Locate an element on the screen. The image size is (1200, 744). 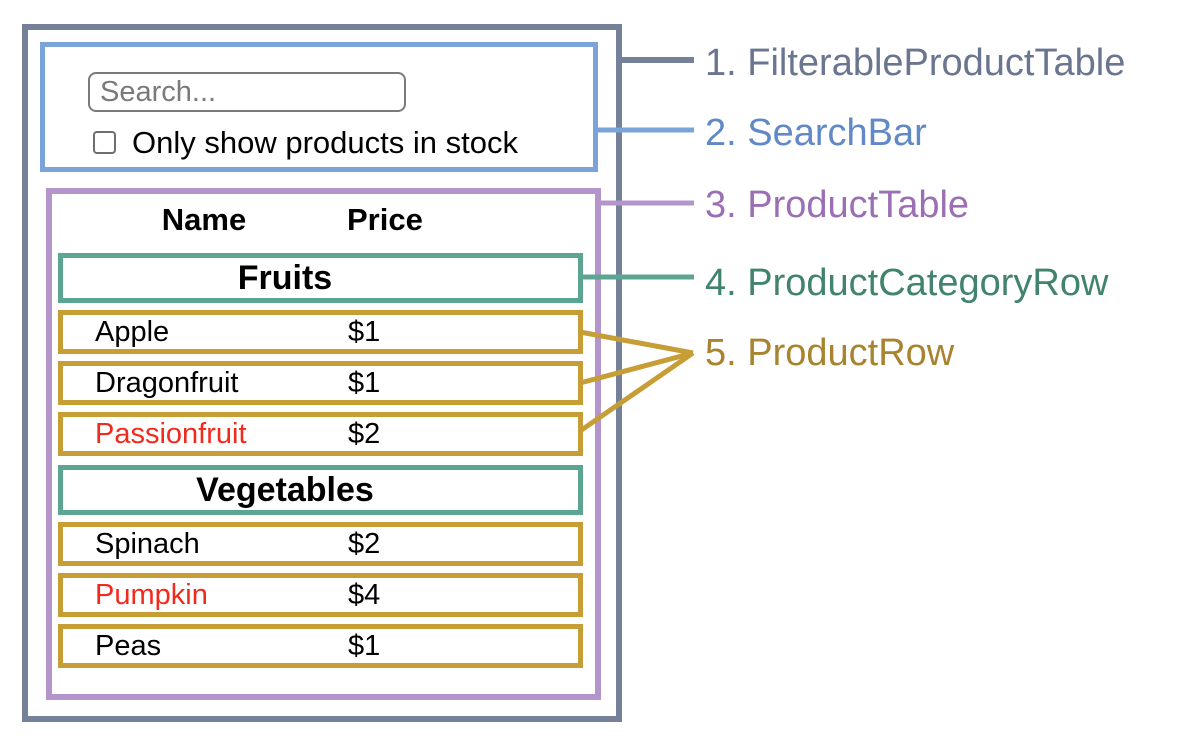
product-category-row: Fruits is located at coordinates (320, 278).